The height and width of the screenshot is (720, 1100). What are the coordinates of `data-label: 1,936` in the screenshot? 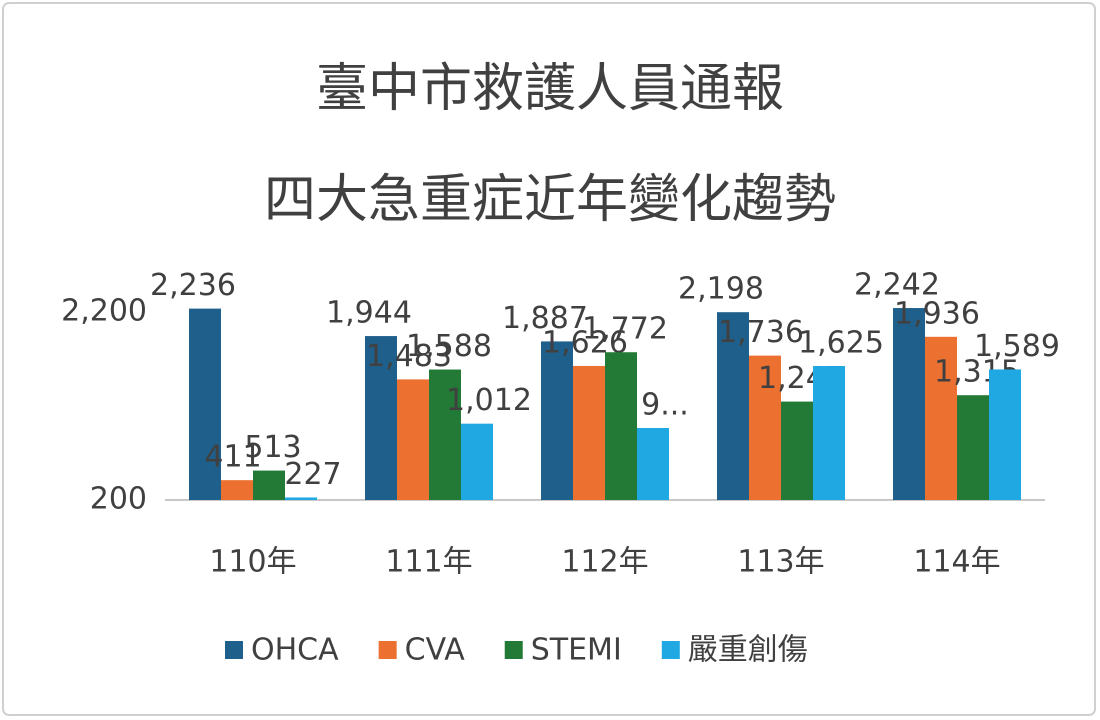 It's located at (937, 313).